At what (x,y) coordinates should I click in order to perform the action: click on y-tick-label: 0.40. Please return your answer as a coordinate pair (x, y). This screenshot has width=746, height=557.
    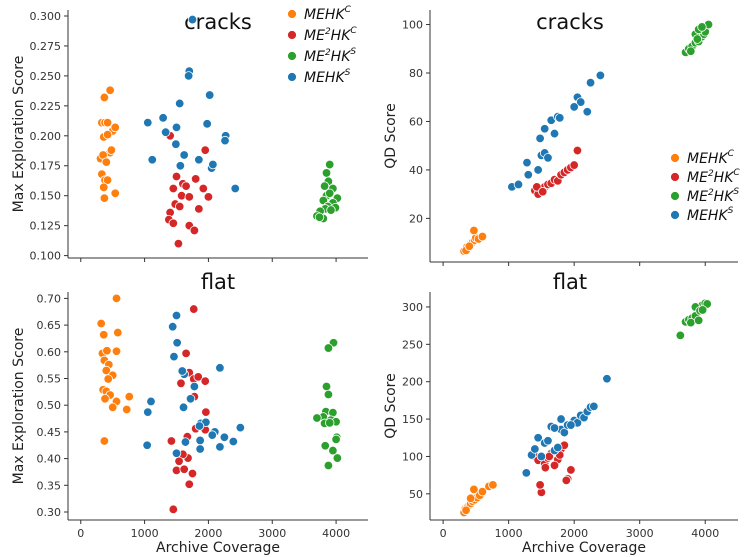
    Looking at the image, I should click on (49, 459).